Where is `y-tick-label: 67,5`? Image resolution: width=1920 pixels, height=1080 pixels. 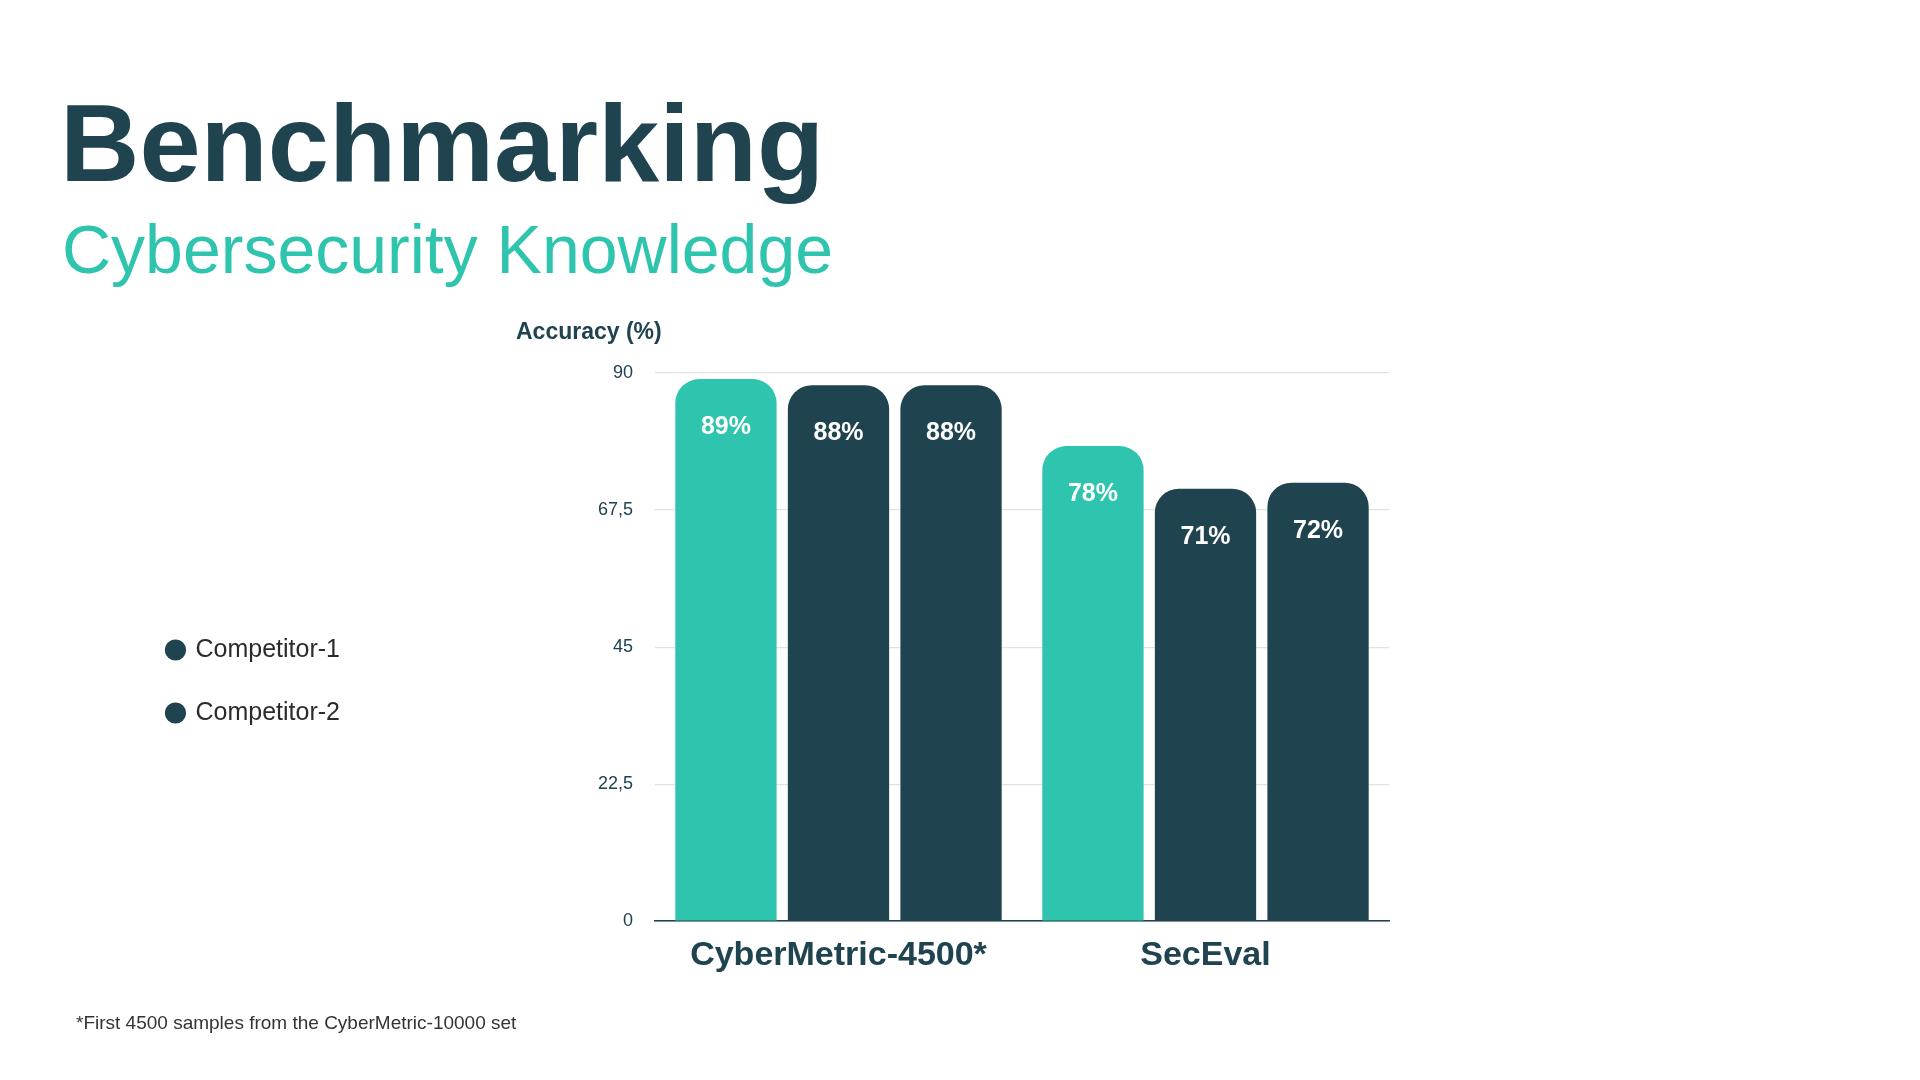
y-tick-label: 67,5 is located at coordinates (615, 509).